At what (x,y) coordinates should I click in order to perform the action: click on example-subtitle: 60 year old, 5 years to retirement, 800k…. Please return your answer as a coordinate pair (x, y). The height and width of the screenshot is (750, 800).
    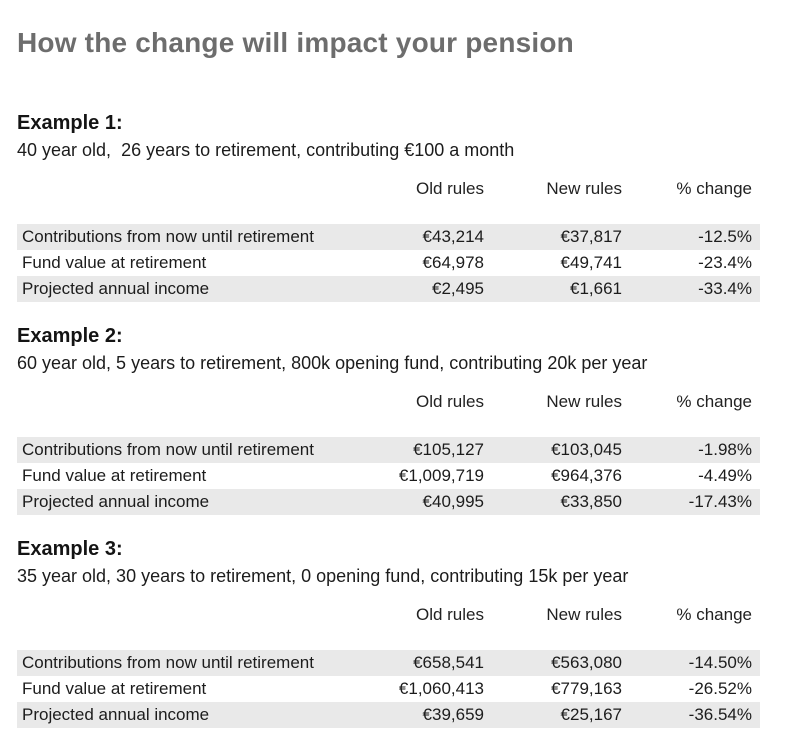
    Looking at the image, I should click on (332, 363).